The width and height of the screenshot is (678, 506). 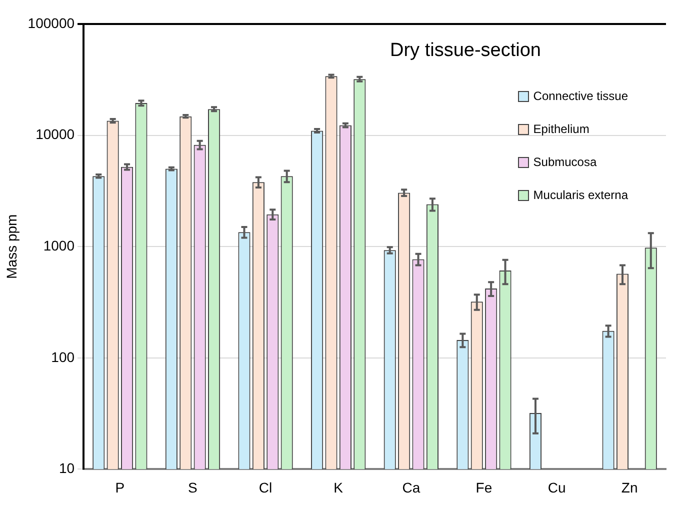 What do you see at coordinates (339, 487) in the screenshot?
I see `x-tick-label: K` at bounding box center [339, 487].